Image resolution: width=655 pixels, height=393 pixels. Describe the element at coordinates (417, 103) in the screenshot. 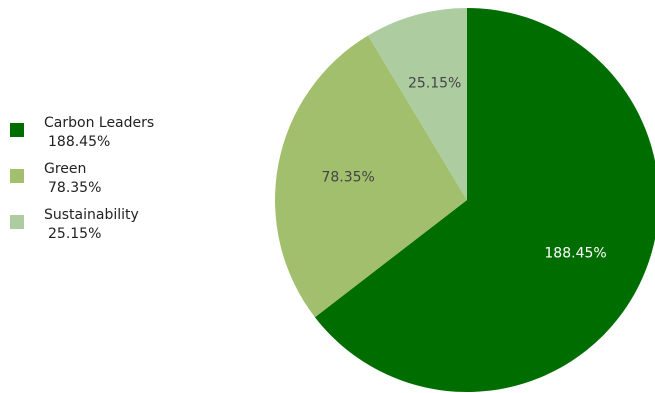

I see `pie-slice-sustainability` at that location.